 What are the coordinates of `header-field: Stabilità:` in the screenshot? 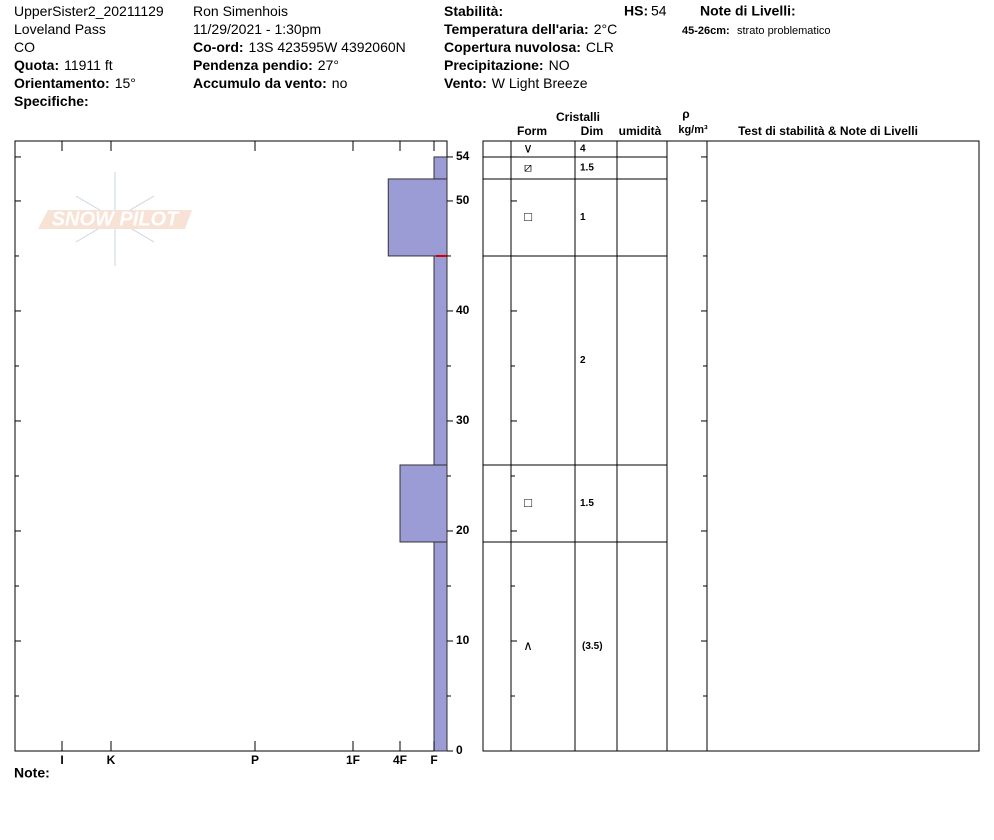 It's located at (473, 11).